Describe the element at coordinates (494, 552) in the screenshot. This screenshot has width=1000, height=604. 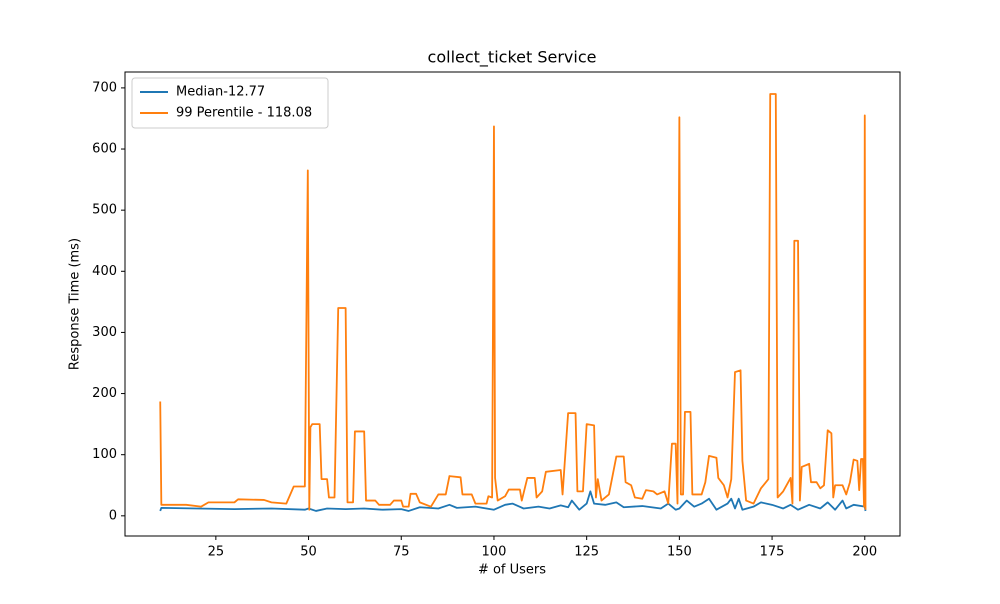
I see `x-tick-label: 100` at that location.